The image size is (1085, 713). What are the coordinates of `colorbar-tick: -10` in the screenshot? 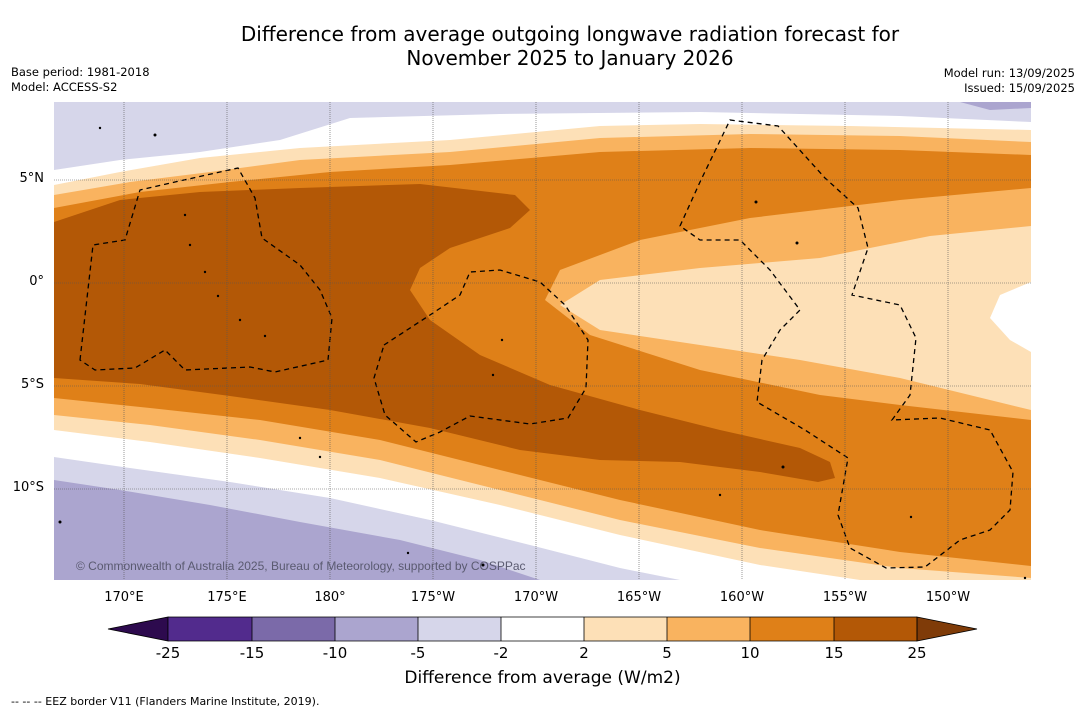 It's located at (335, 653).